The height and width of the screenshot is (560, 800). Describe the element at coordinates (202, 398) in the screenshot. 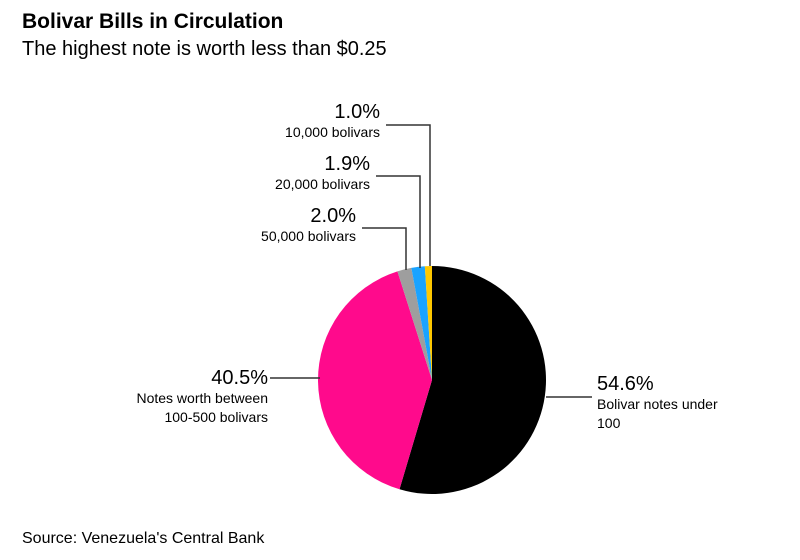

I see `slice-label-1-0: Notes worth between` at that location.